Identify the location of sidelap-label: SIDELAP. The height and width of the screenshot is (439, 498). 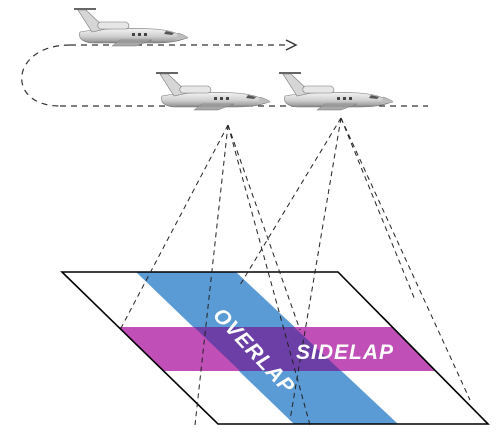
(345, 352).